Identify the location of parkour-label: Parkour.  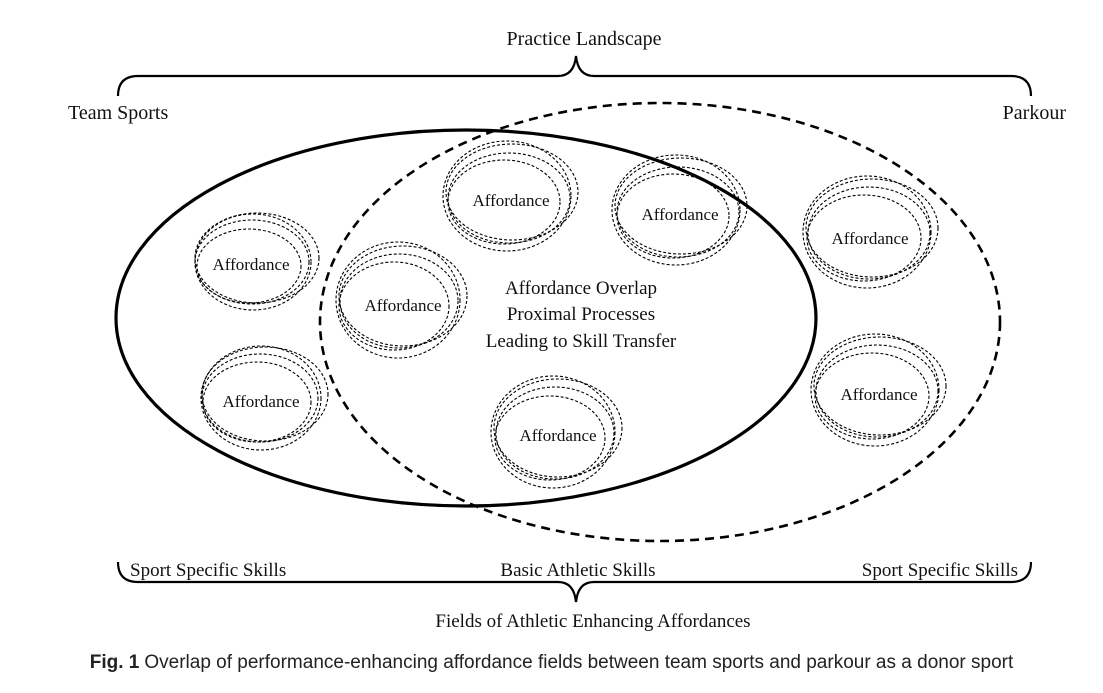
(1035, 113).